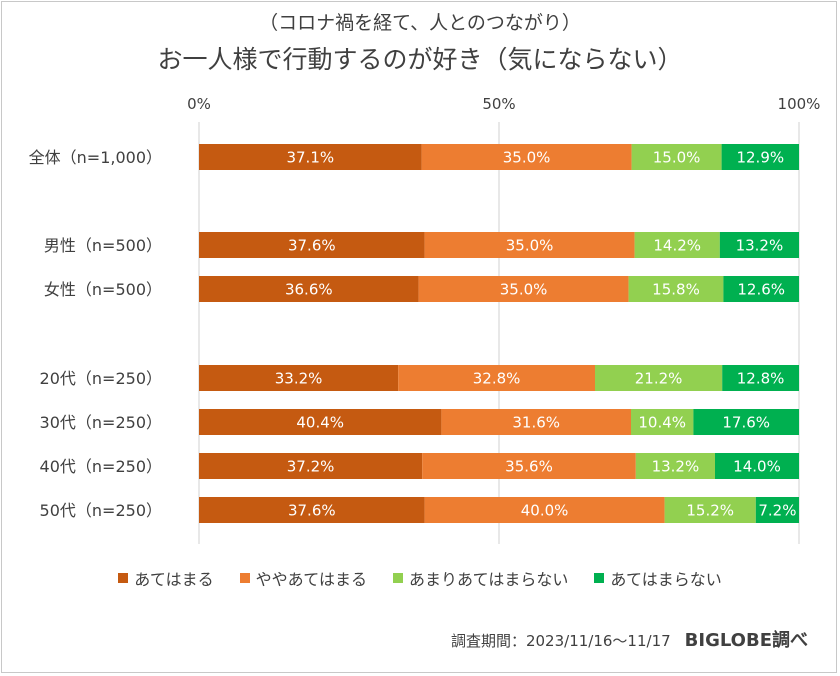 This screenshot has width=840, height=676. Describe the element at coordinates (498, 104) in the screenshot. I see `x-tick-label: 50%` at that location.